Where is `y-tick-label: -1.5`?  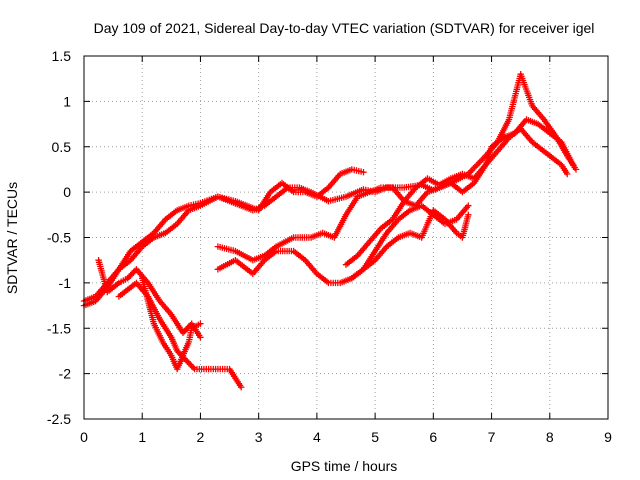
y-tick-label: -1.5 is located at coordinates (59, 328).